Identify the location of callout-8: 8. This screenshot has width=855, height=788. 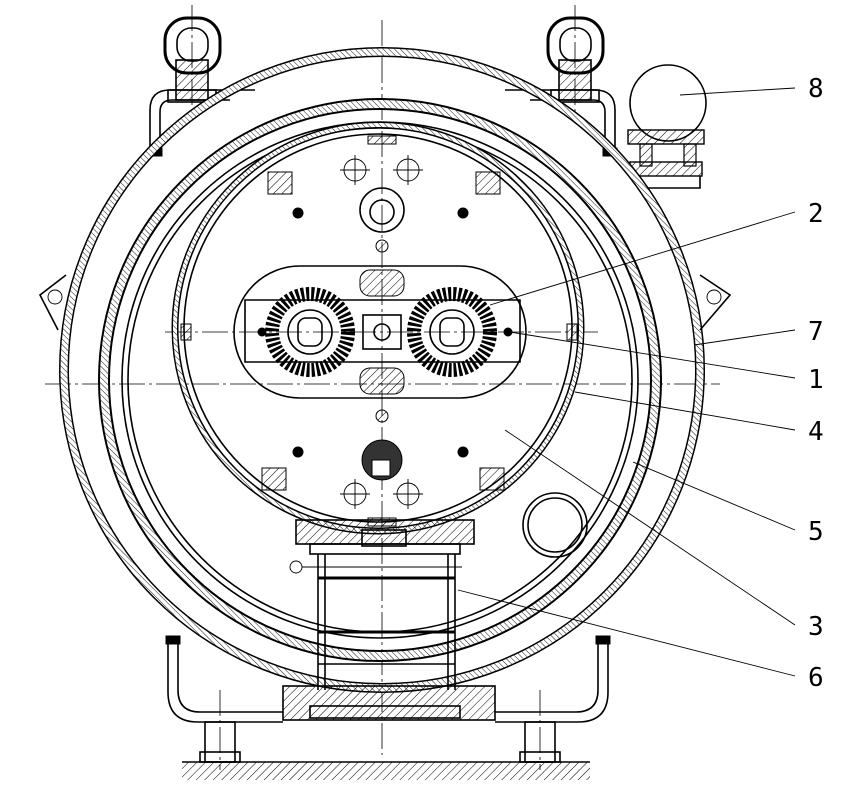
(816, 89).